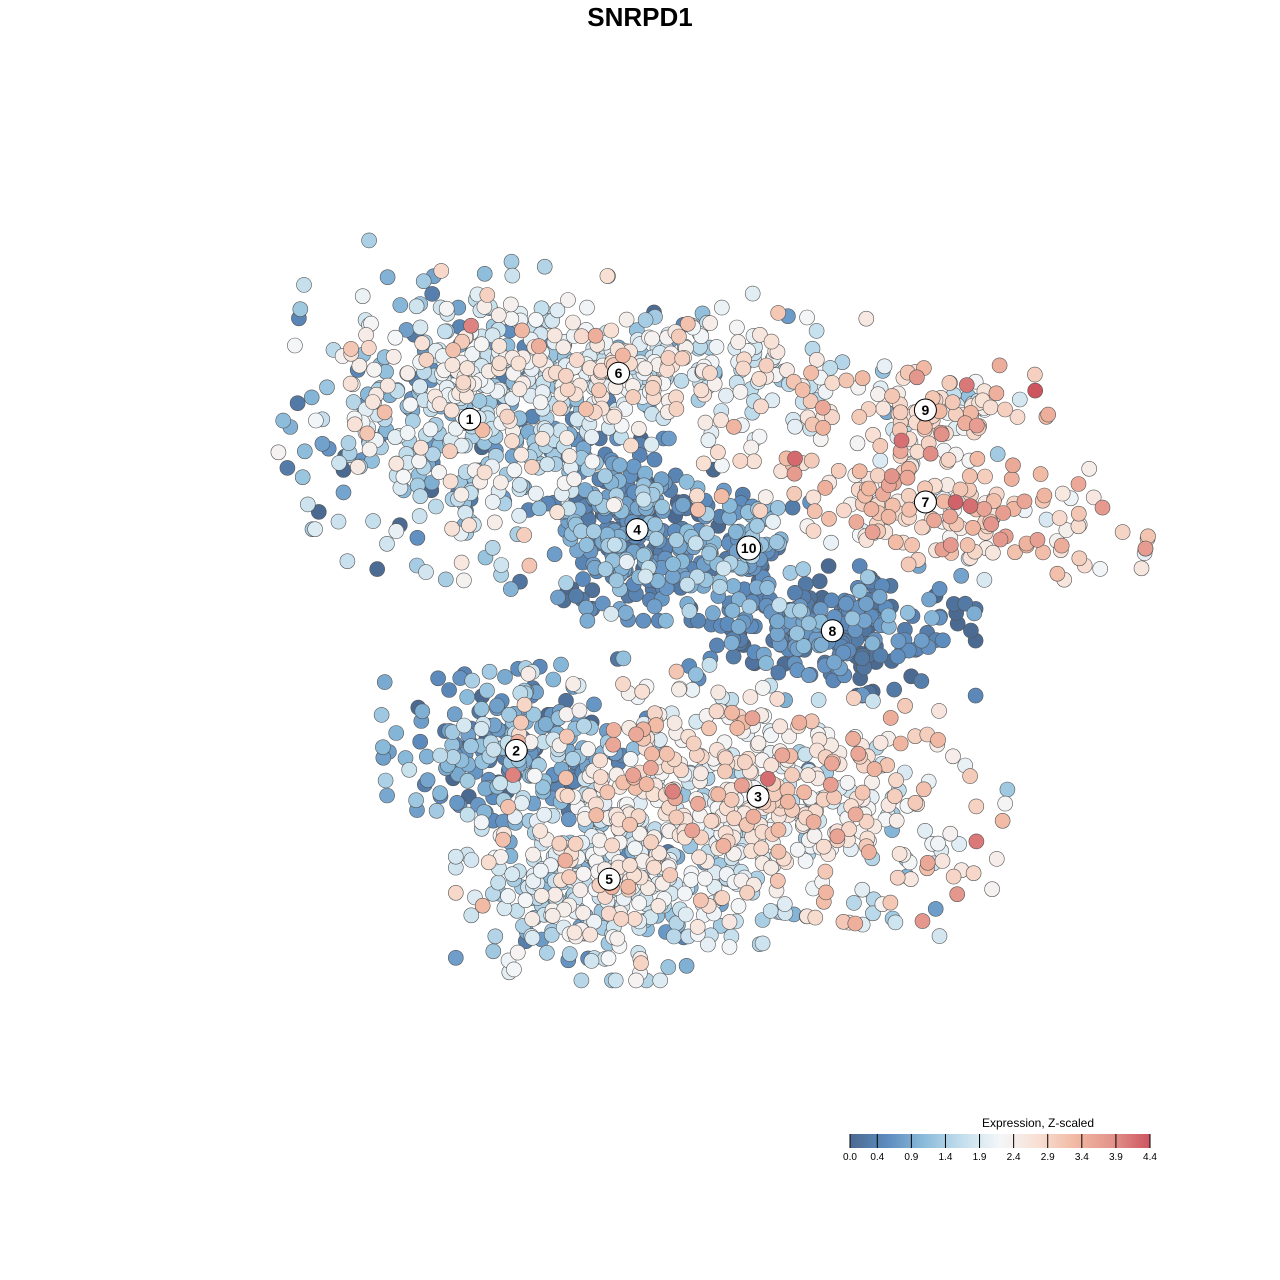 The width and height of the screenshot is (1280, 1280). I want to click on cluster-label-9: 9, so click(925, 410).